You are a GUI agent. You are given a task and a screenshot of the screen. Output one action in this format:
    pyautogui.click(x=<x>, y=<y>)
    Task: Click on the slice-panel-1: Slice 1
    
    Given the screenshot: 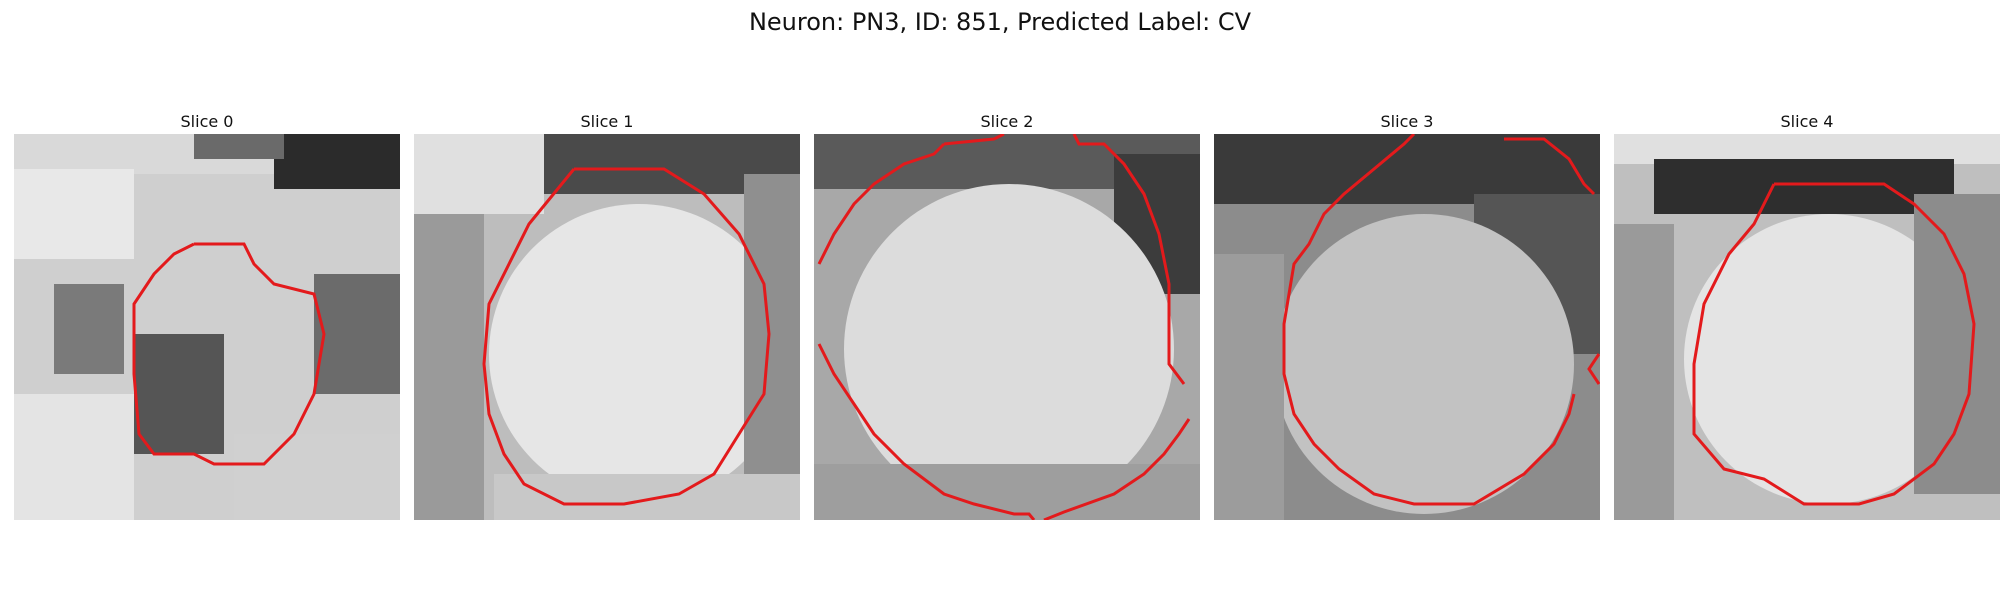 What is the action you would take?
    pyautogui.click(x=607, y=315)
    